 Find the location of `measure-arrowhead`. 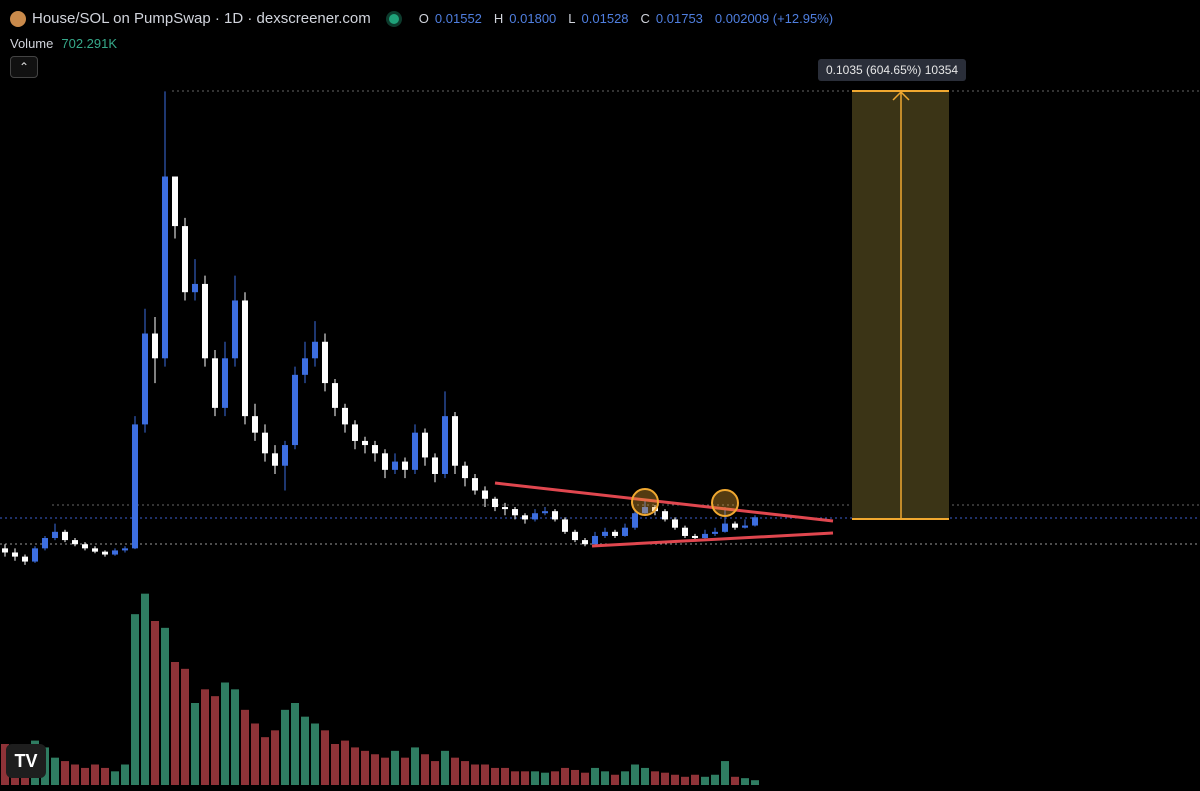

measure-arrowhead is located at coordinates (901, 95).